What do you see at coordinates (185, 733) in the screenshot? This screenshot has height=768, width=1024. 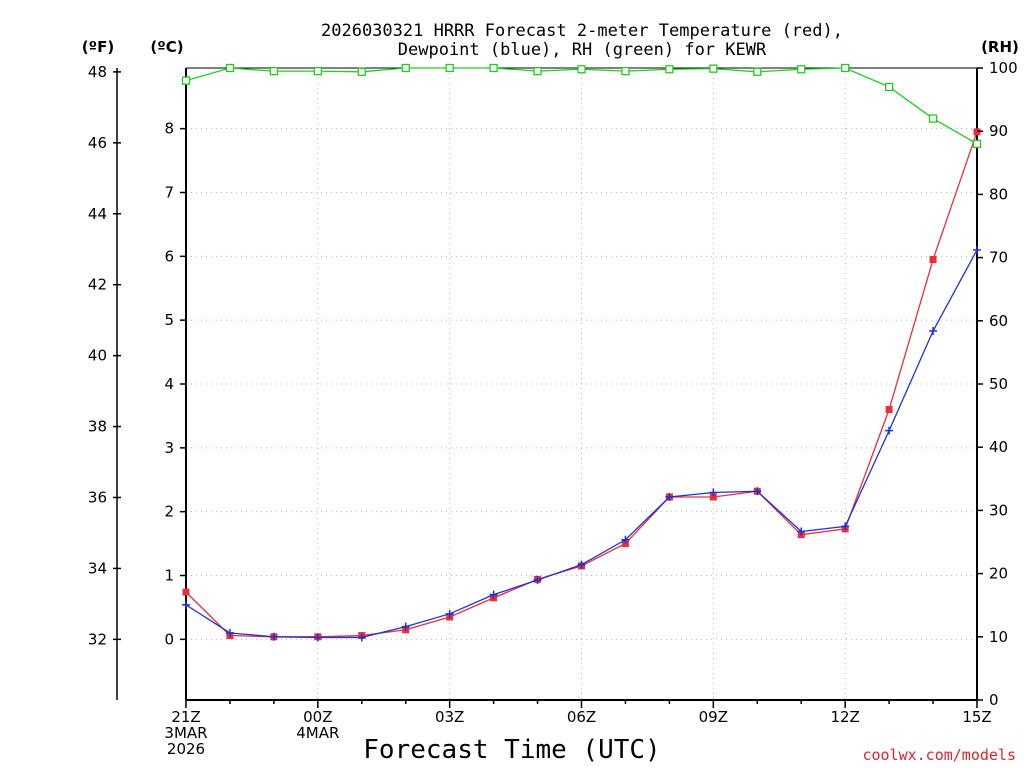 I see `x-tick-label: 3MAR` at bounding box center [185, 733].